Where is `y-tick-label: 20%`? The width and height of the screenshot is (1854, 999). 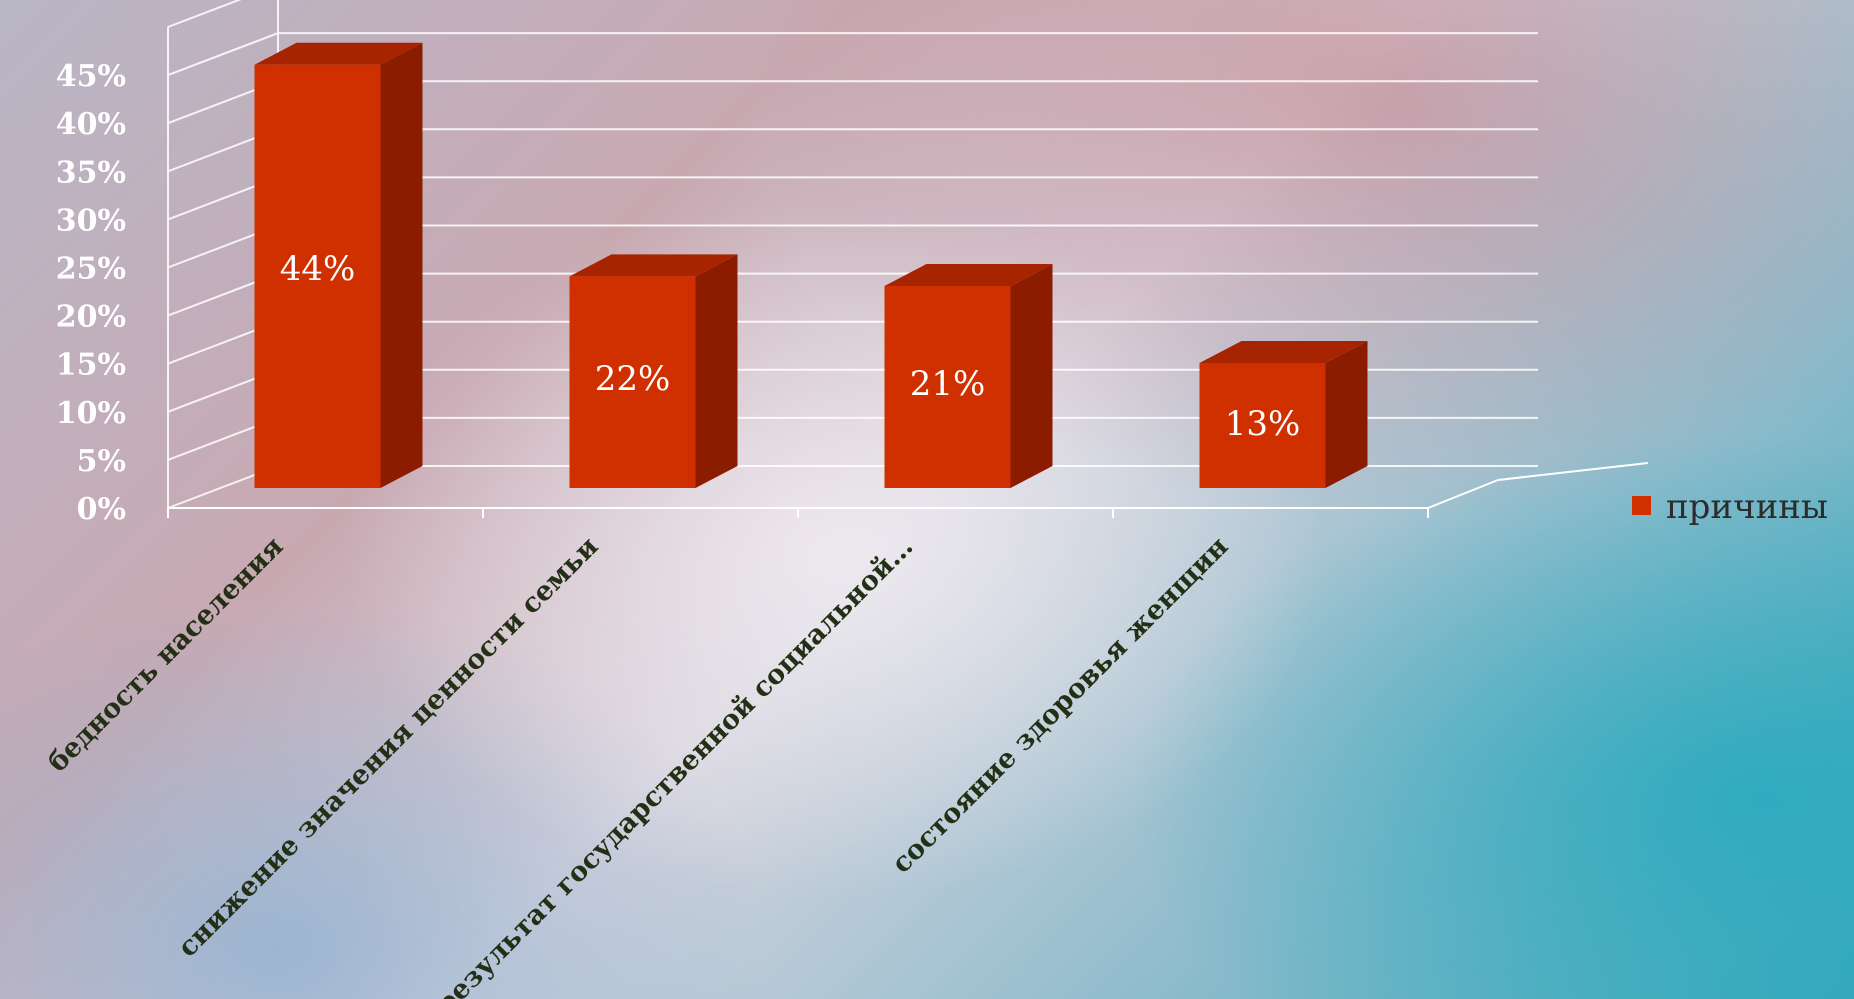 y-tick-label: 20% is located at coordinates (91, 317).